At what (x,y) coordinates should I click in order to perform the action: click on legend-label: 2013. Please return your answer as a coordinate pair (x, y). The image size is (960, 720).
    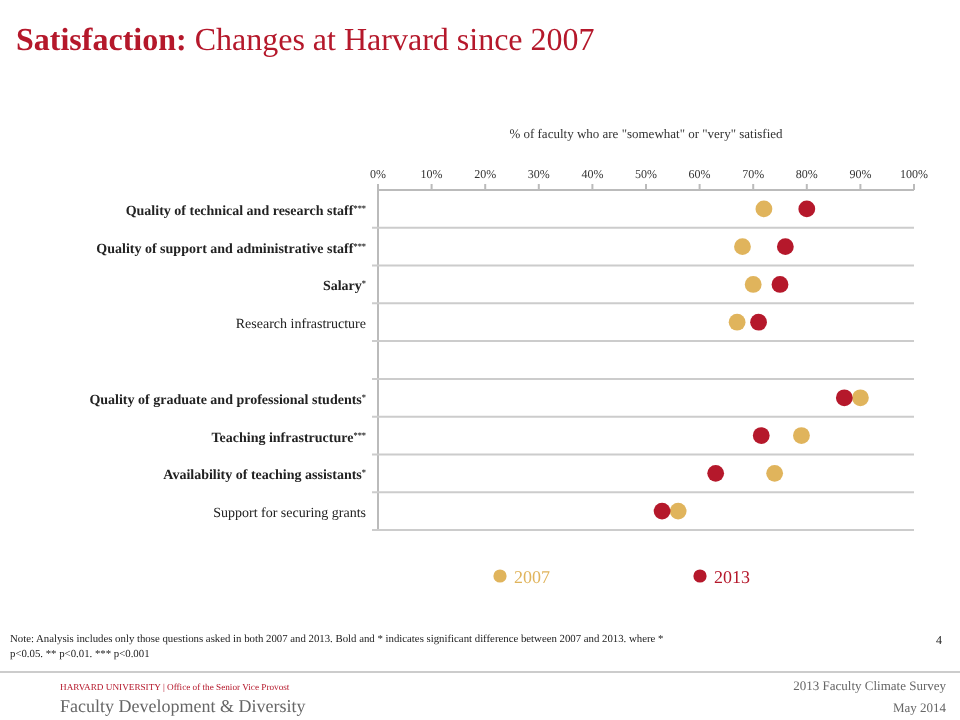
    Looking at the image, I should click on (732, 577).